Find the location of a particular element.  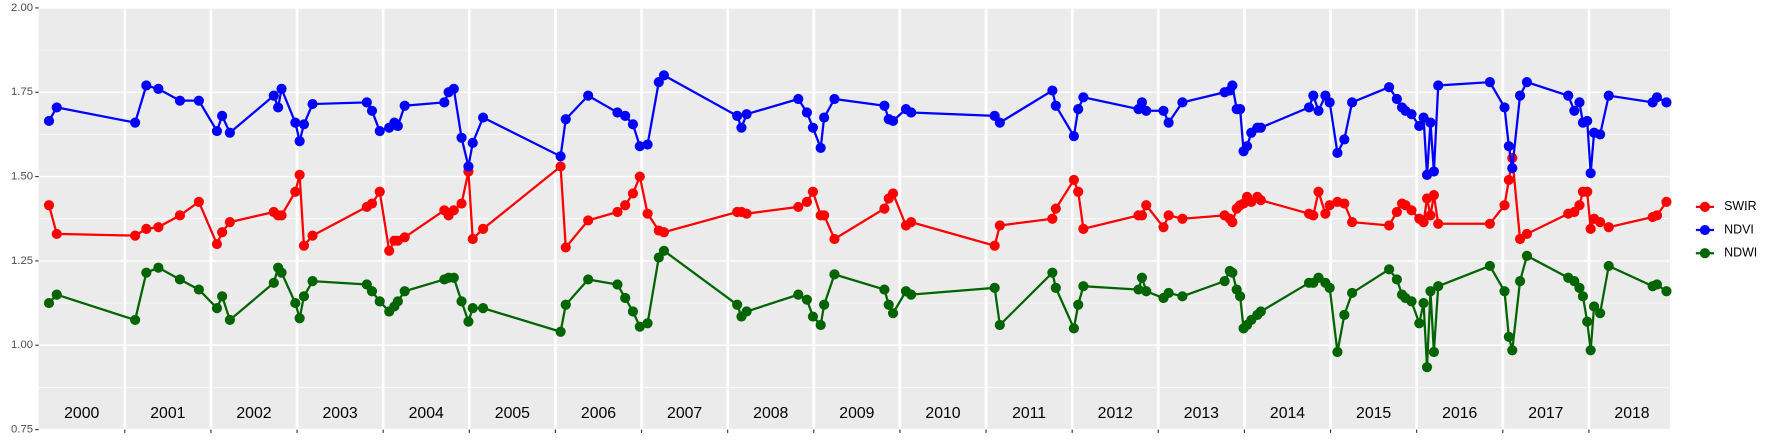

y-tick-label: 1.00 is located at coordinates (22, 345).